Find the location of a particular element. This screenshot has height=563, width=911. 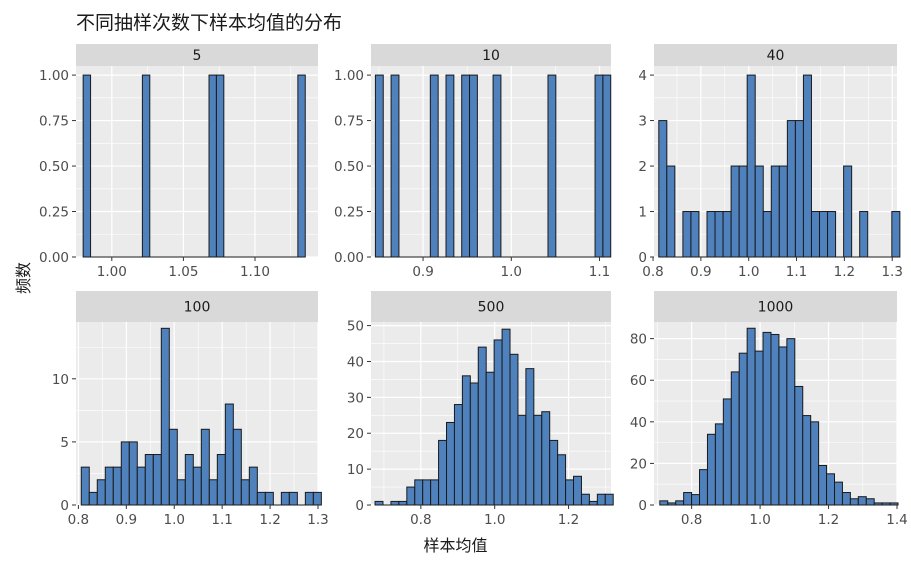

facet-strip-label: 100 is located at coordinates (197, 308).